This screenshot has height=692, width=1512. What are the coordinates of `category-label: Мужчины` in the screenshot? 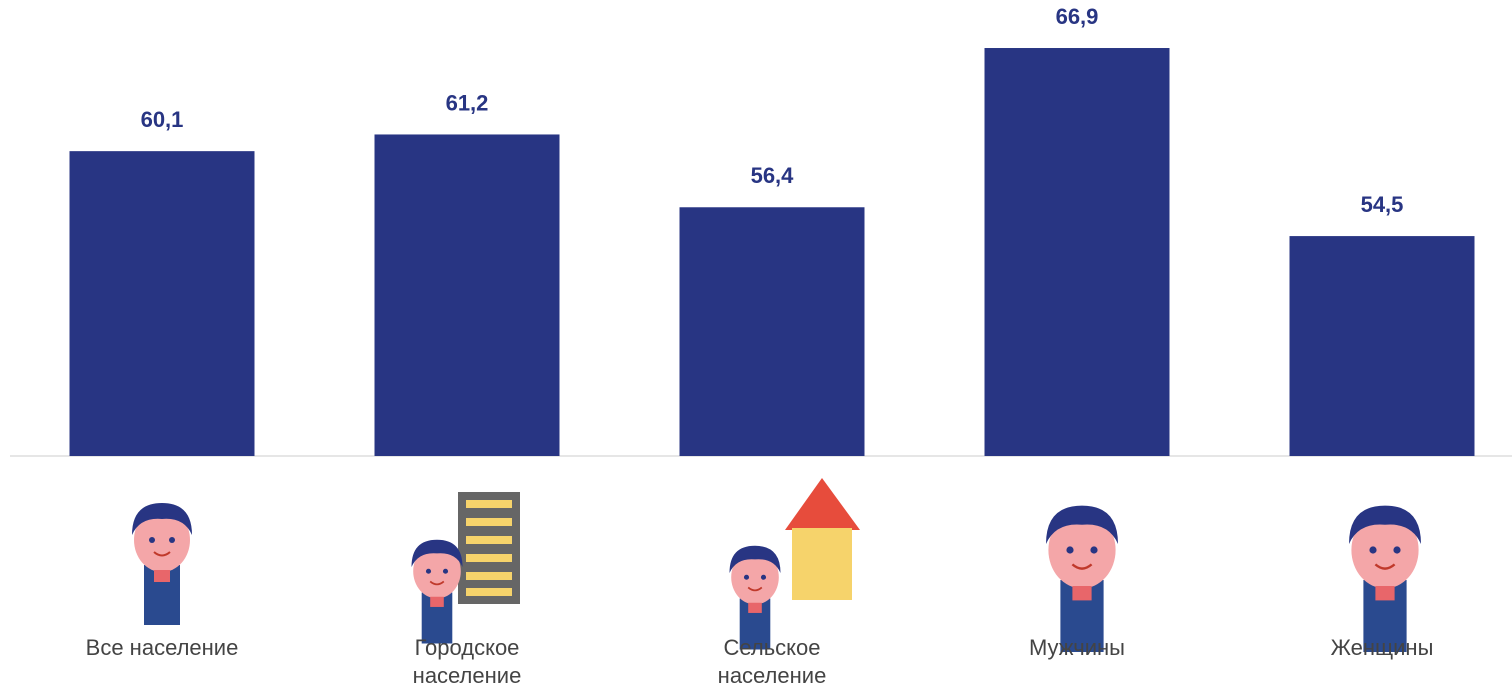 It's located at (1076, 647).